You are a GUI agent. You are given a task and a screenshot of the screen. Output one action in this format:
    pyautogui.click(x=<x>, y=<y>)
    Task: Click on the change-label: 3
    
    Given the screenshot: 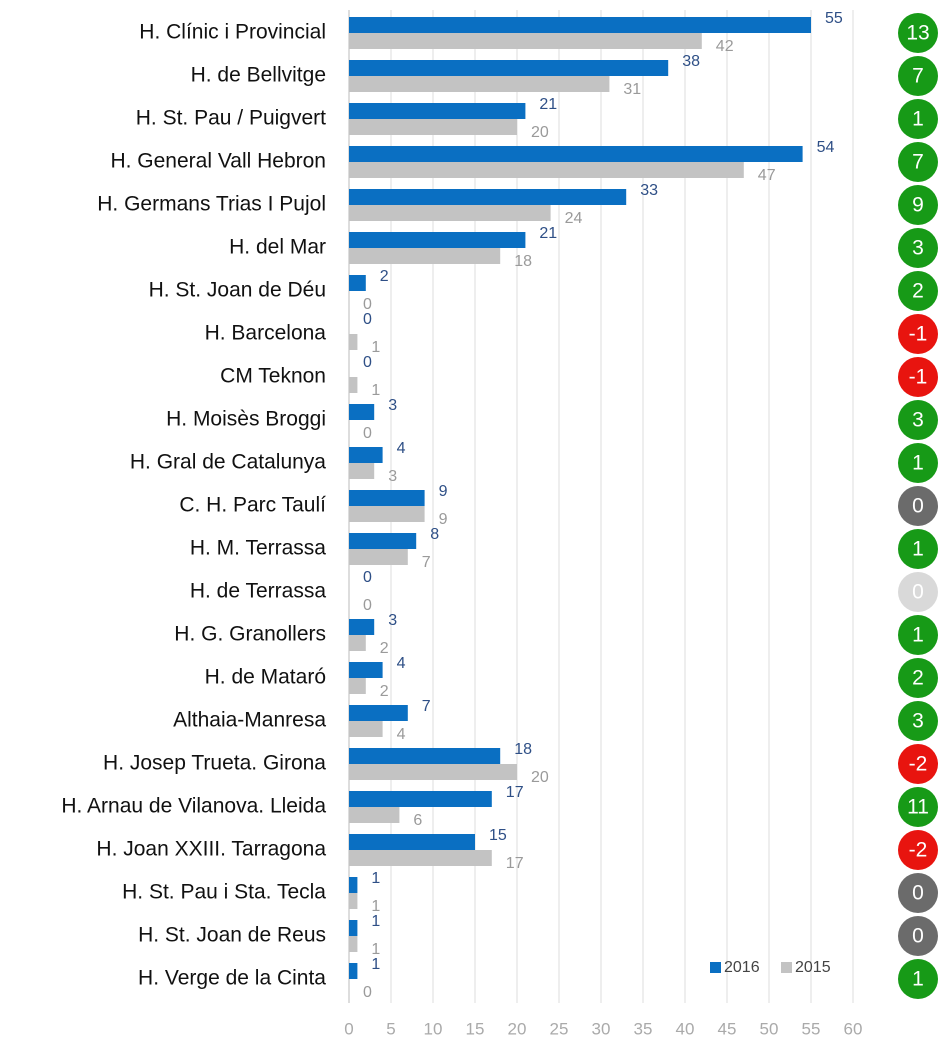 What is the action you would take?
    pyautogui.click(x=918, y=420)
    